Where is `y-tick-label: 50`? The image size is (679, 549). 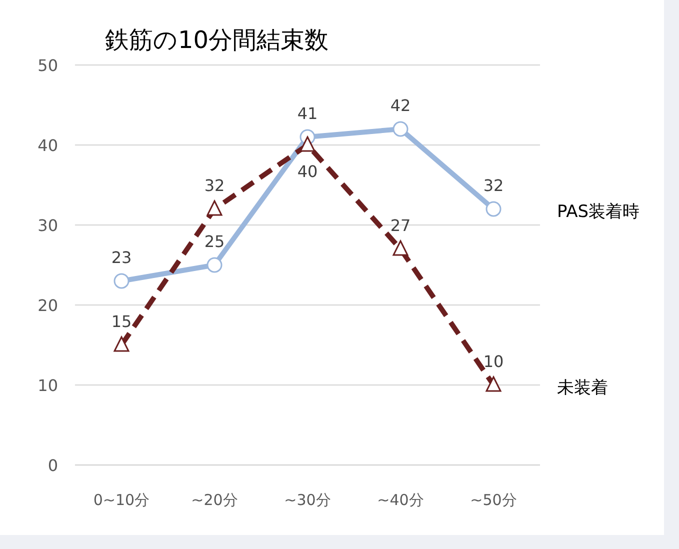
y-tick-label: 50 is located at coordinates (48, 65).